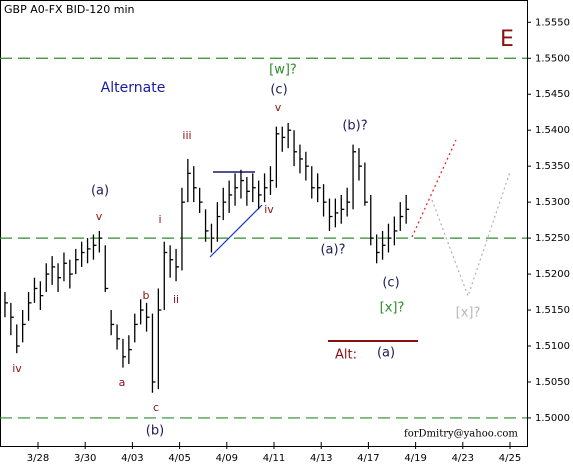 This screenshot has height=466, width=573. What do you see at coordinates (552, 94) in the screenshot?
I see `y-tick-label: 1.5450` at bounding box center [552, 94].